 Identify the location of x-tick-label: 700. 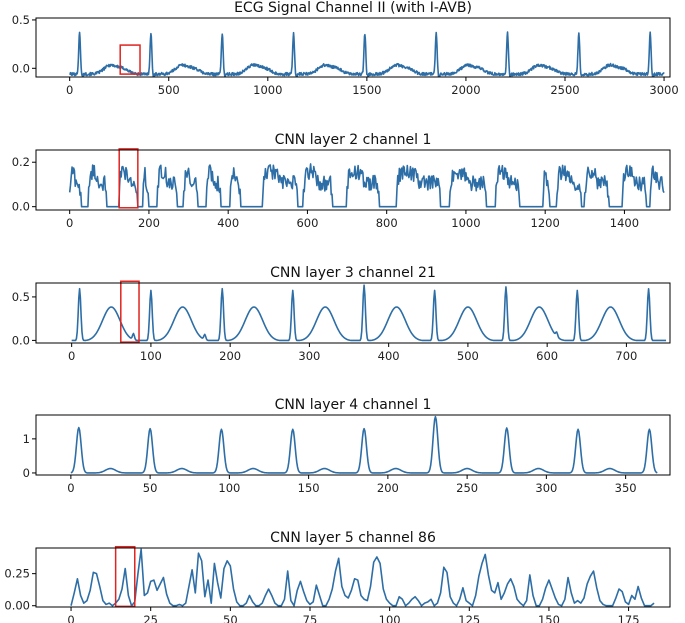
(626, 356).